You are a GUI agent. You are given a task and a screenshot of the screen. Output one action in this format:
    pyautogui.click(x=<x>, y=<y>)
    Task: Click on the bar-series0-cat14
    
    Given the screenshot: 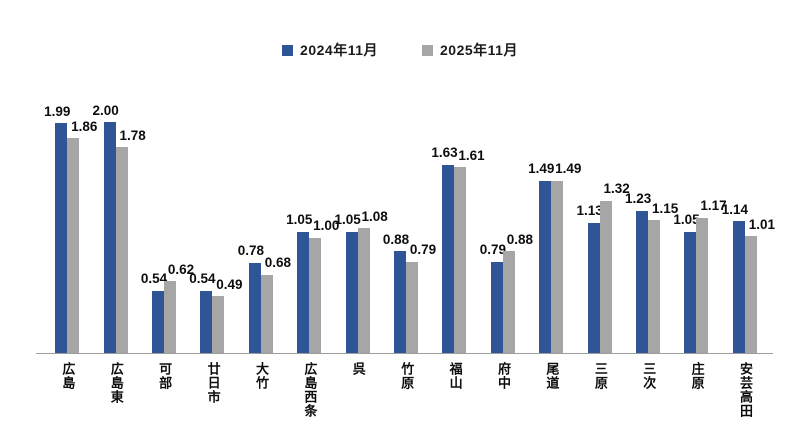 What is the action you would take?
    pyautogui.click(x=738, y=287)
    